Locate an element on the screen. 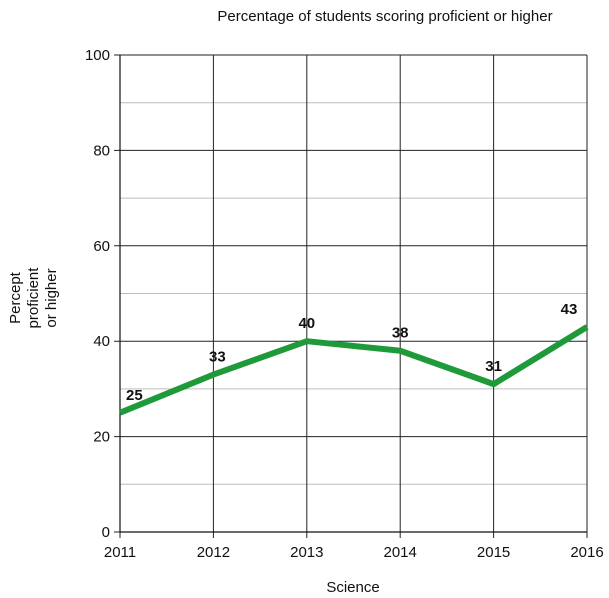 The height and width of the screenshot is (598, 609). data-label: 31 is located at coordinates (493, 366).